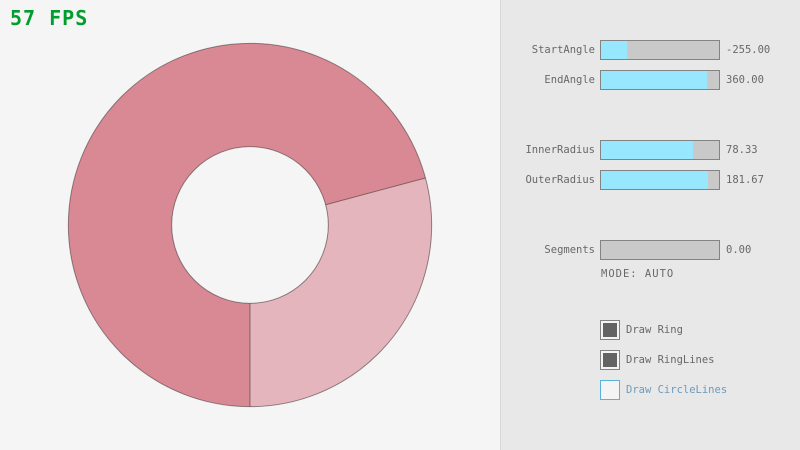 The image size is (800, 450). I want to click on outerradius-slider, so click(660, 180).